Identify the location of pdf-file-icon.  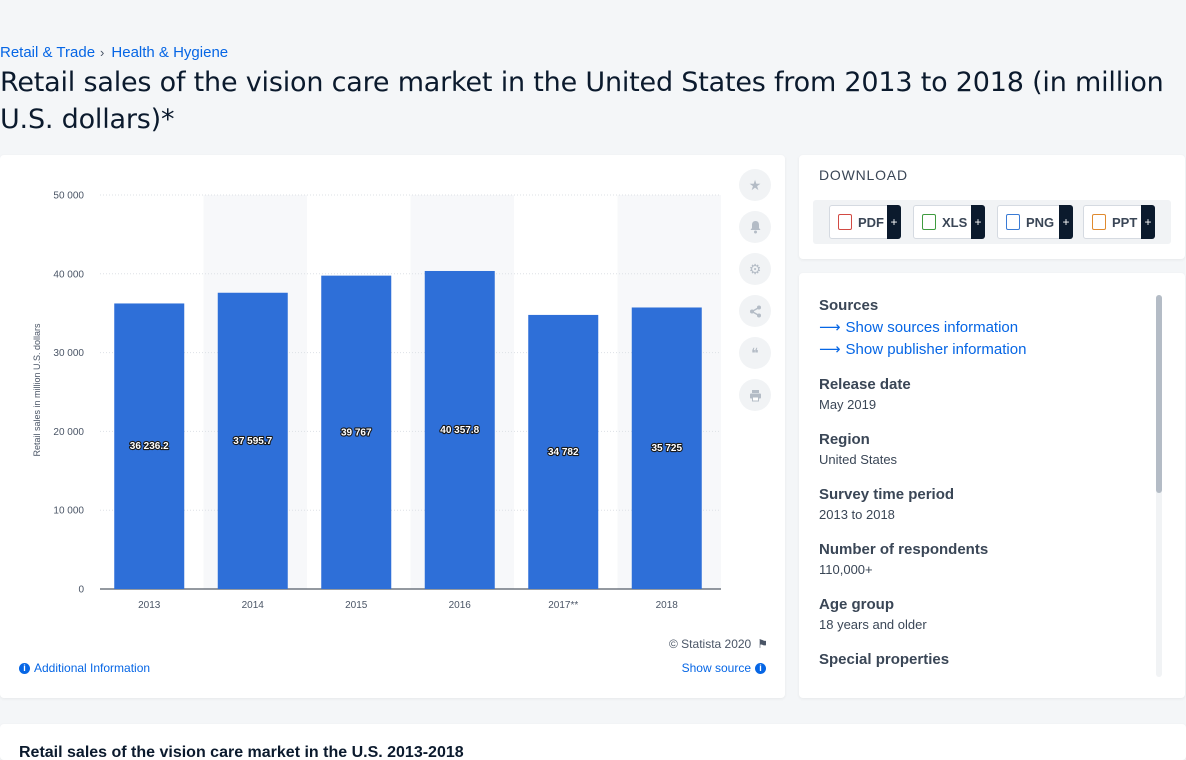
(845, 222).